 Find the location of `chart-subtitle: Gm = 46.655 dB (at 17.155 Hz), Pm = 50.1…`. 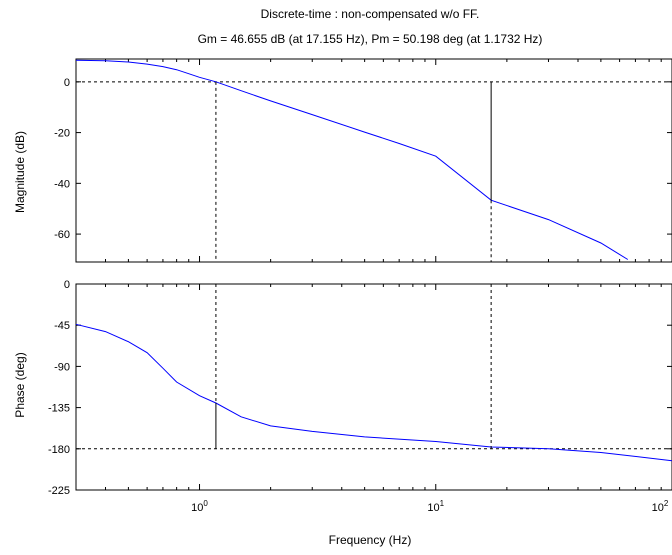

chart-subtitle: Gm = 46.655 dB (at 17.155 Hz), Pm = 50.1… is located at coordinates (370, 39).